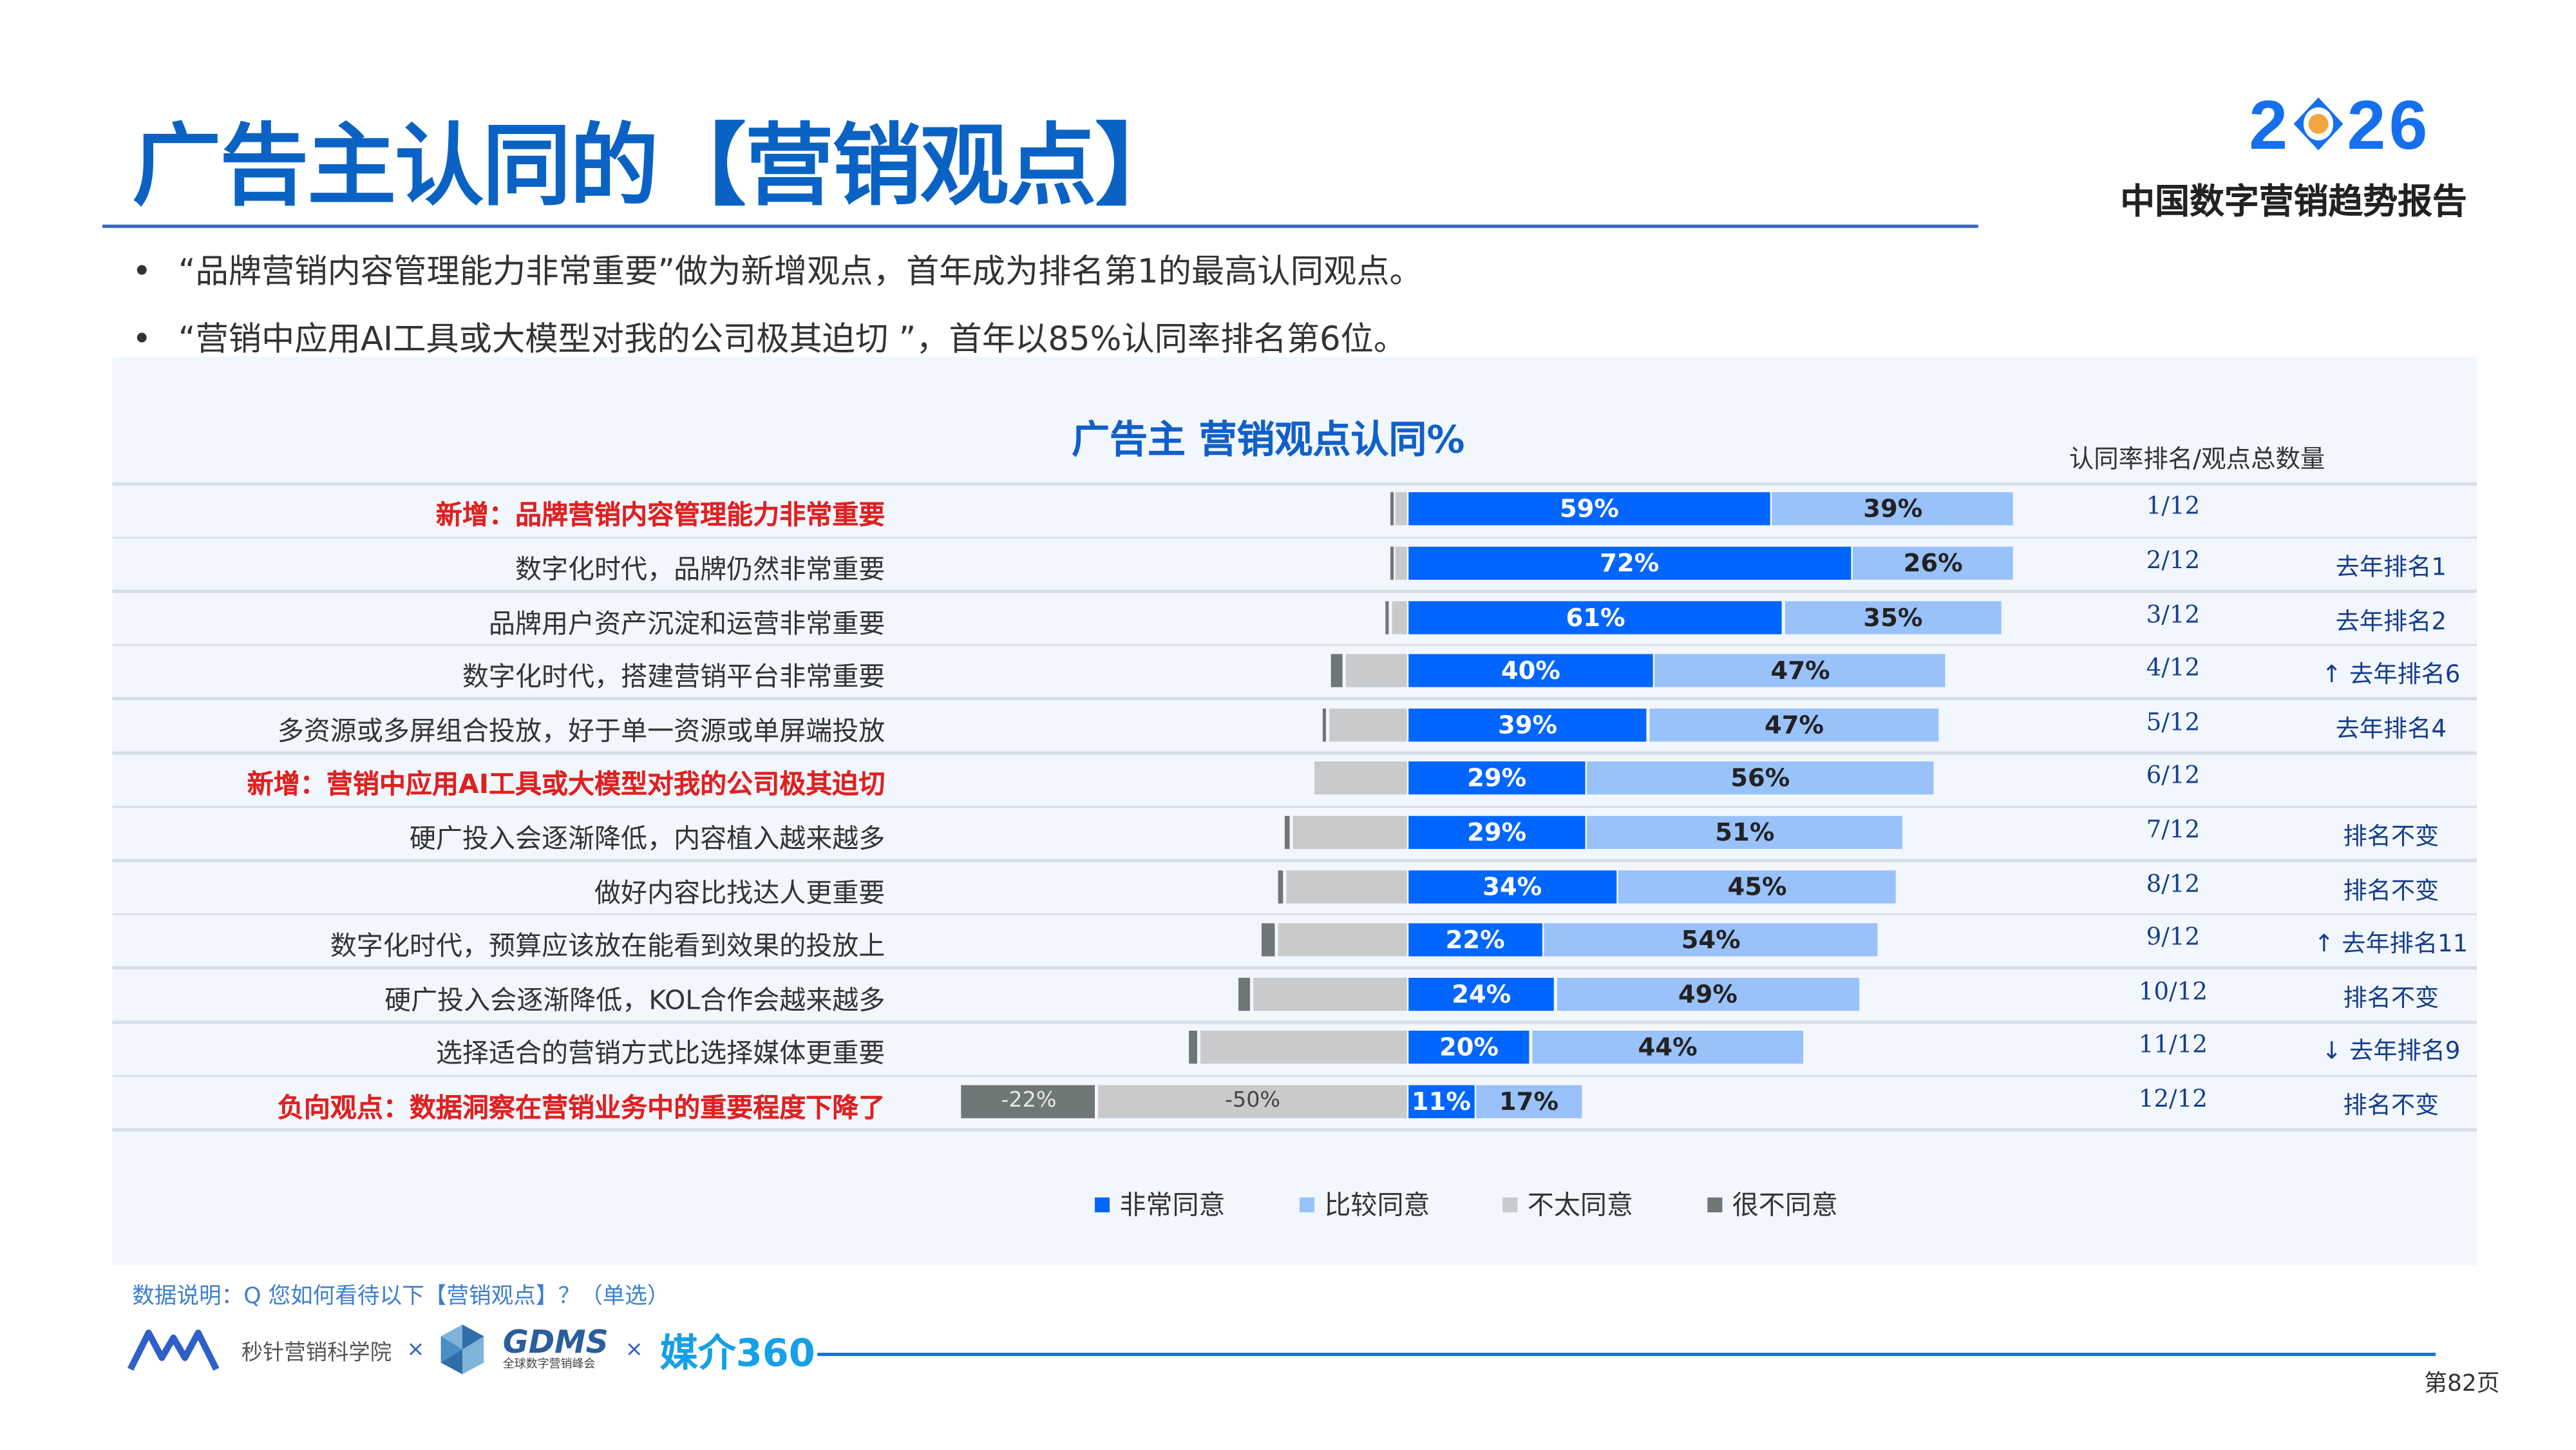 This screenshot has width=2576, height=1450. Describe the element at coordinates (608, 946) in the screenshot. I see `row-label: 数字化时代，预算应该放在能看到效果的投放上` at that location.